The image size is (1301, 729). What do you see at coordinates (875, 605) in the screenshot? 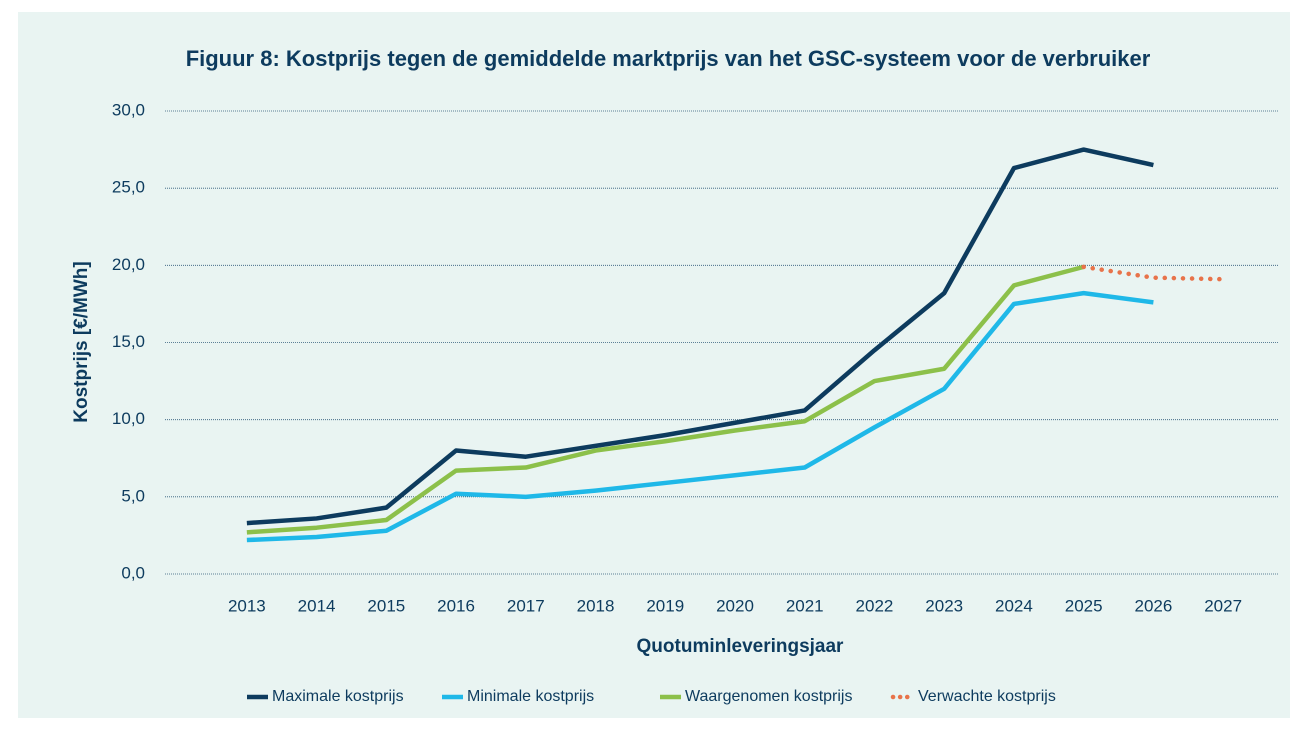
I see `x-tick-label: 2022` at bounding box center [875, 605].